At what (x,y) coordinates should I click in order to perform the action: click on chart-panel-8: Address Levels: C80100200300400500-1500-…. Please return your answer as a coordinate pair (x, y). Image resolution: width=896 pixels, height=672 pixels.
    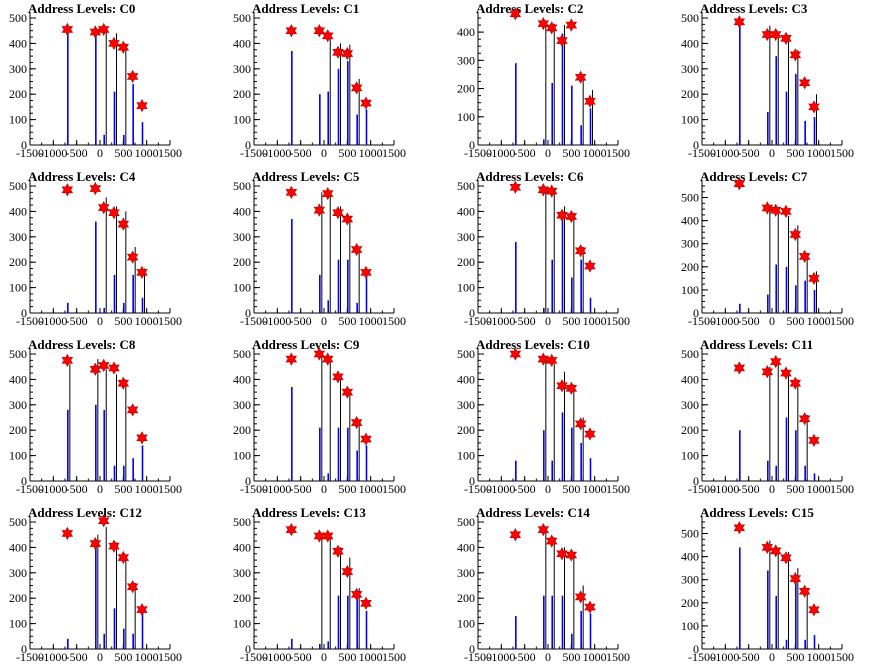
    Looking at the image, I should click on (95, 416).